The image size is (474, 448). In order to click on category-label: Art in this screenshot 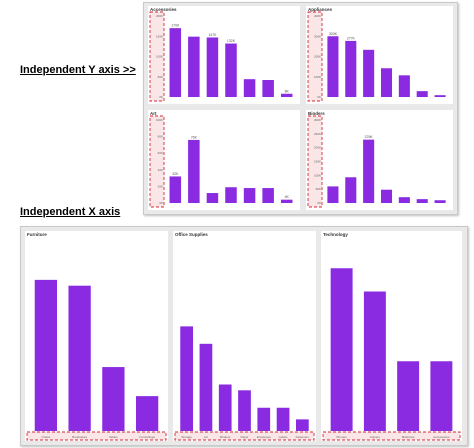, I will do `click(206, 437)`.